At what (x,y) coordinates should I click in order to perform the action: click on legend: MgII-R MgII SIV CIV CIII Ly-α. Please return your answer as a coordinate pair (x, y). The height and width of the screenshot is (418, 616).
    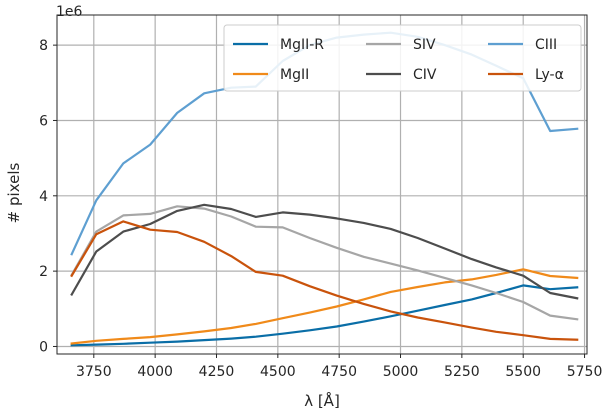
    Looking at the image, I should click on (402, 58).